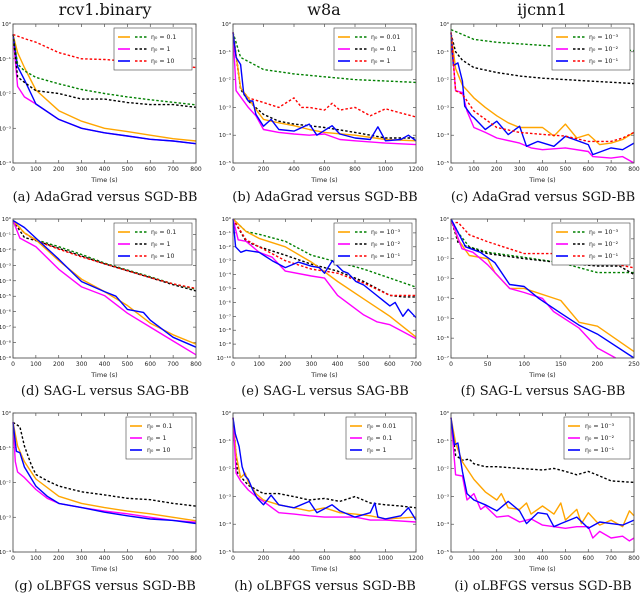  I want to click on subfigure-caption: (e) SAG-L versus SAG-BB, so click(325, 391).